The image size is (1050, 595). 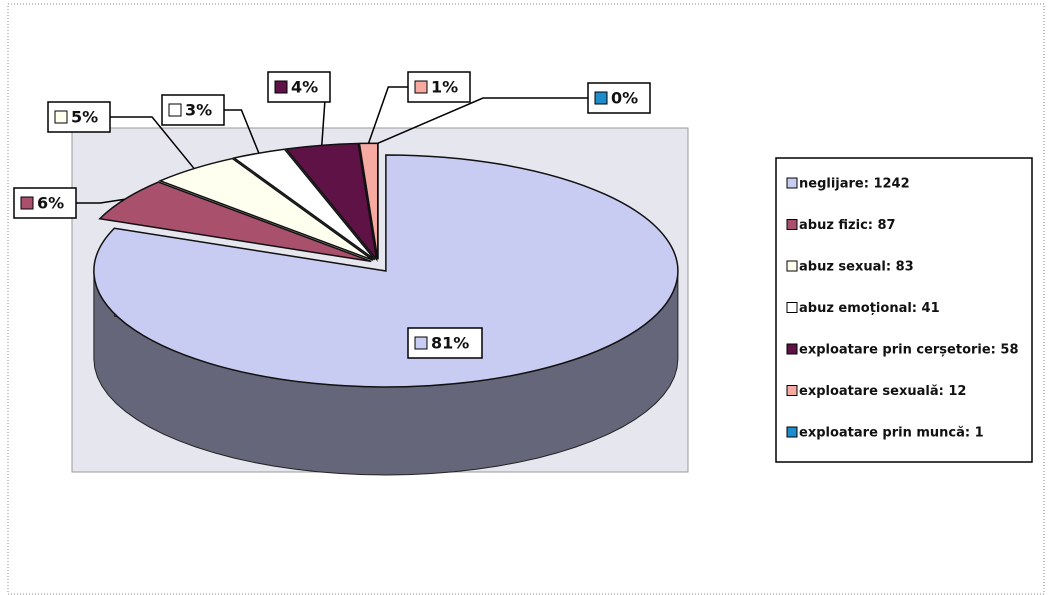 What do you see at coordinates (891, 433) in the screenshot?
I see `legend-label: exploatare prin muncă: 1` at bounding box center [891, 433].